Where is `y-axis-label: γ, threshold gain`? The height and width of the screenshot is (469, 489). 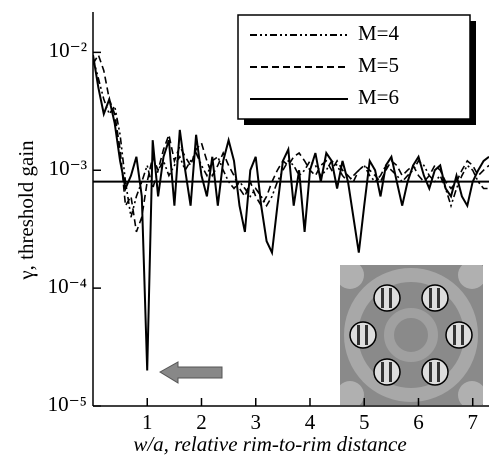 y-axis-label: γ, threshold gain is located at coordinates (26, 210).